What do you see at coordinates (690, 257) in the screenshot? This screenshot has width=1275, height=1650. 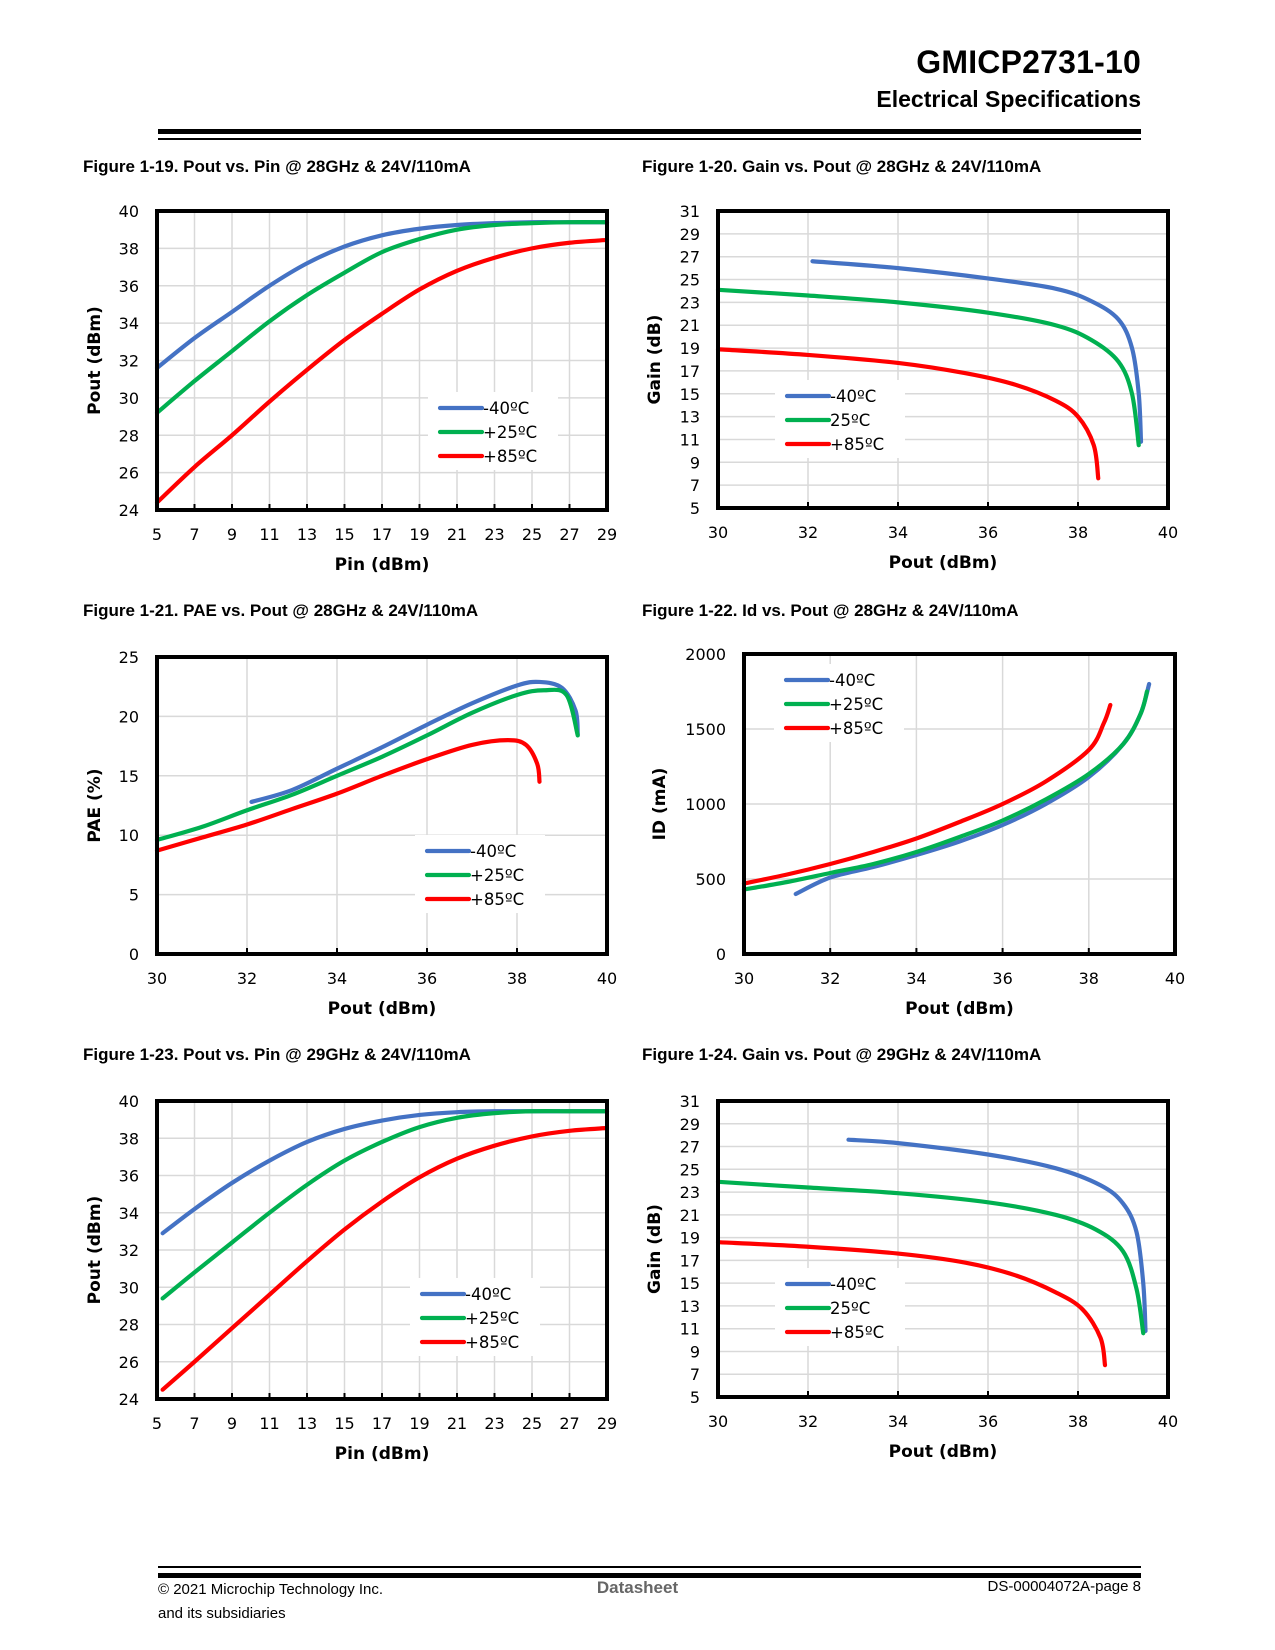 I see `y-tick-label: 27` at bounding box center [690, 257].